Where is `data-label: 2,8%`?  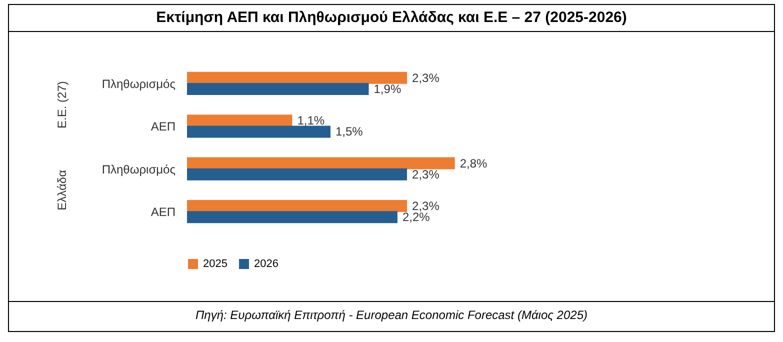 data-label: 2,8% is located at coordinates (474, 163).